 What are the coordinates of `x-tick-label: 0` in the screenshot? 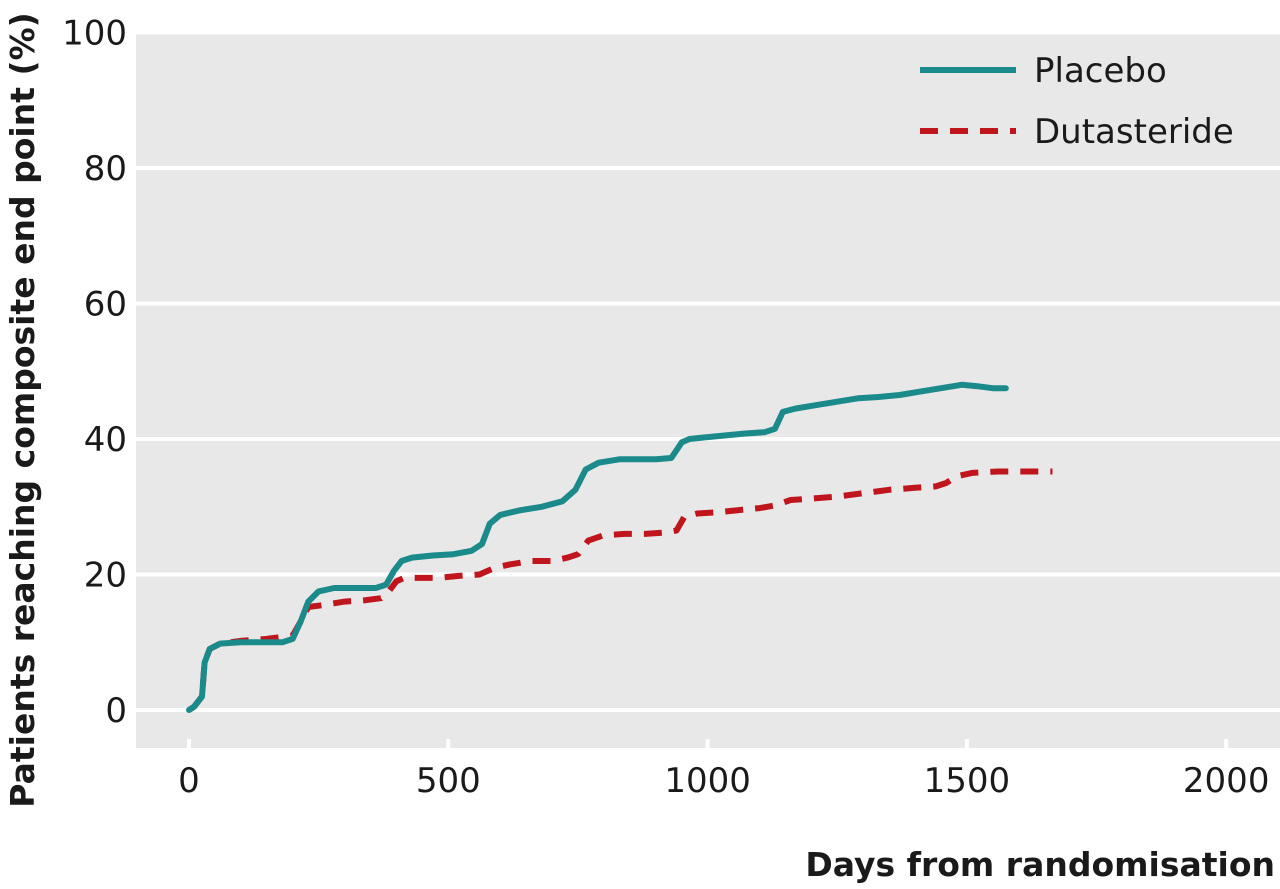 It's located at (189, 781).